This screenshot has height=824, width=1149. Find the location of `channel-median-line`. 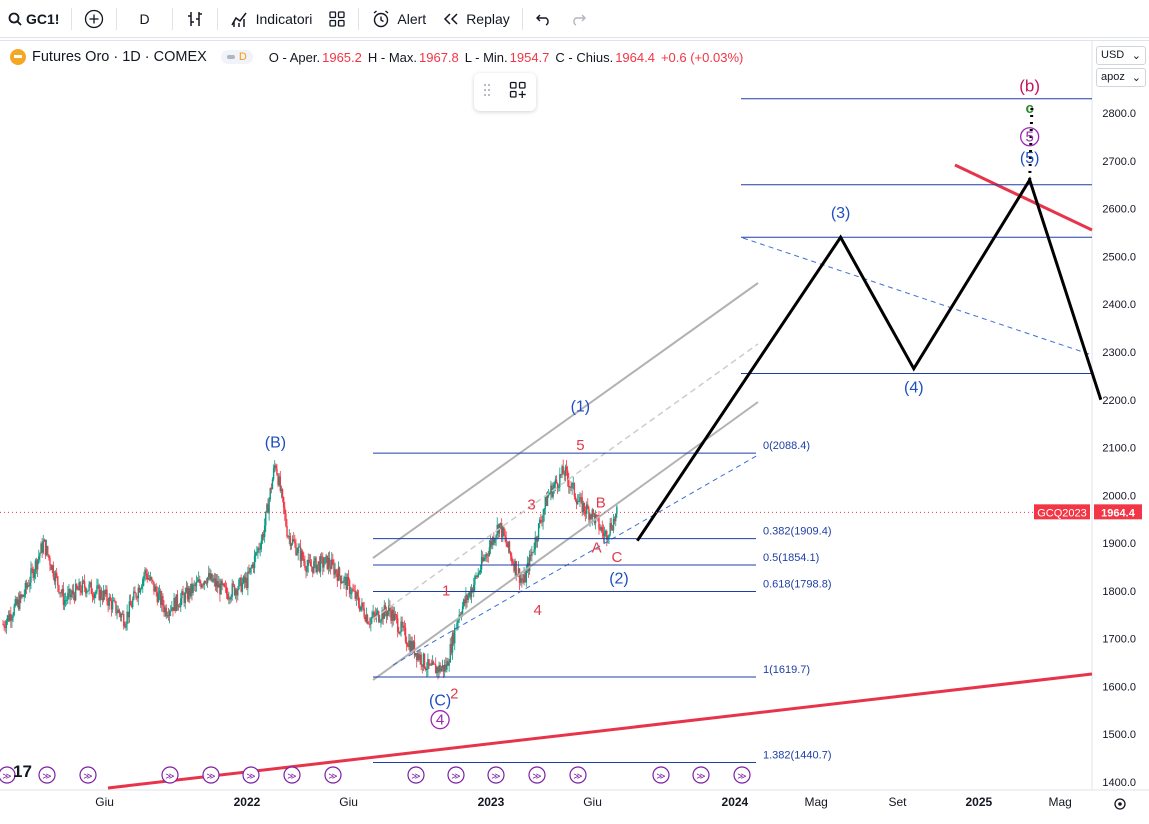

channel-median-line is located at coordinates (565, 481).